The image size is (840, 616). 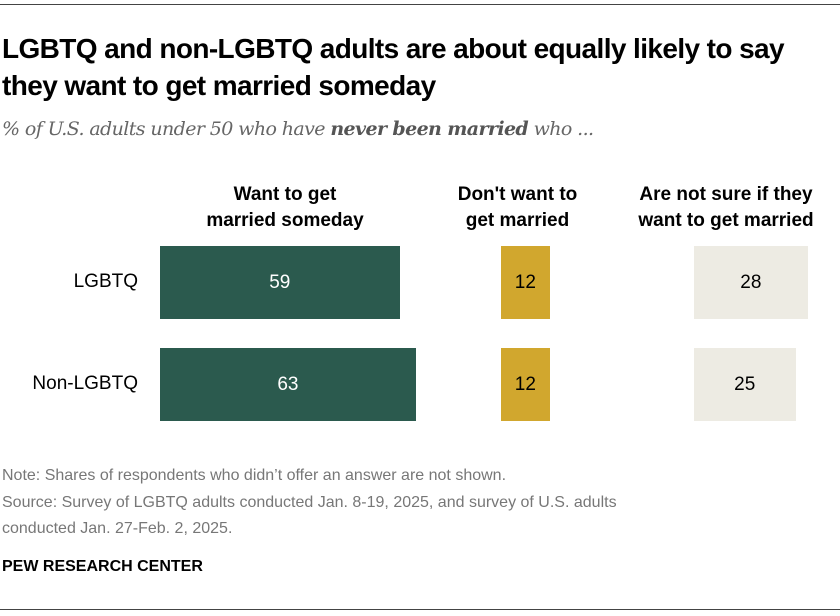 What do you see at coordinates (517, 220) in the screenshot?
I see `header-line: get married` at bounding box center [517, 220].